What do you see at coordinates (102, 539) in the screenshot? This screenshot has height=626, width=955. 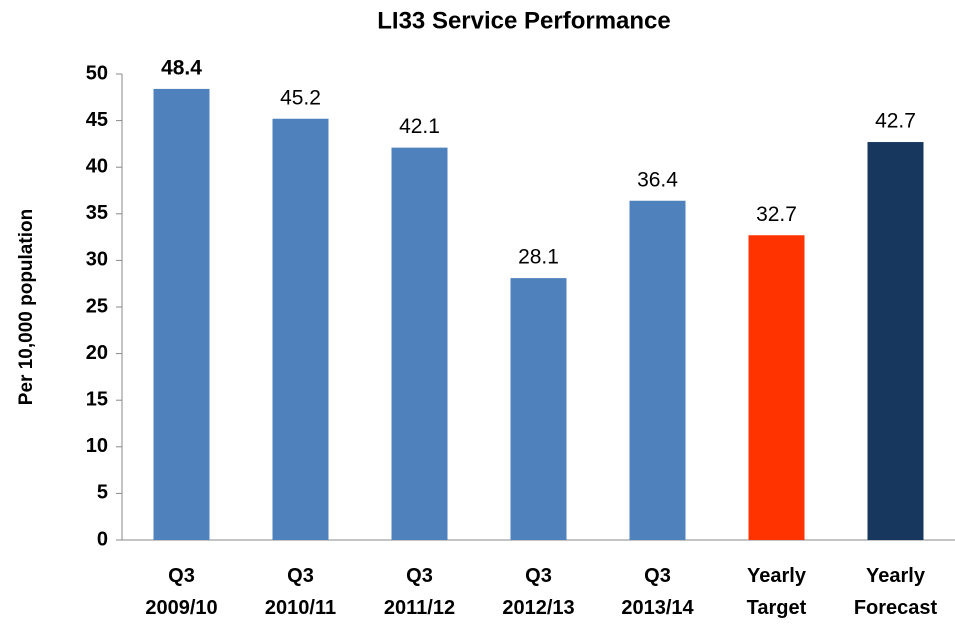 I see `y-tick-label: 0` at bounding box center [102, 539].